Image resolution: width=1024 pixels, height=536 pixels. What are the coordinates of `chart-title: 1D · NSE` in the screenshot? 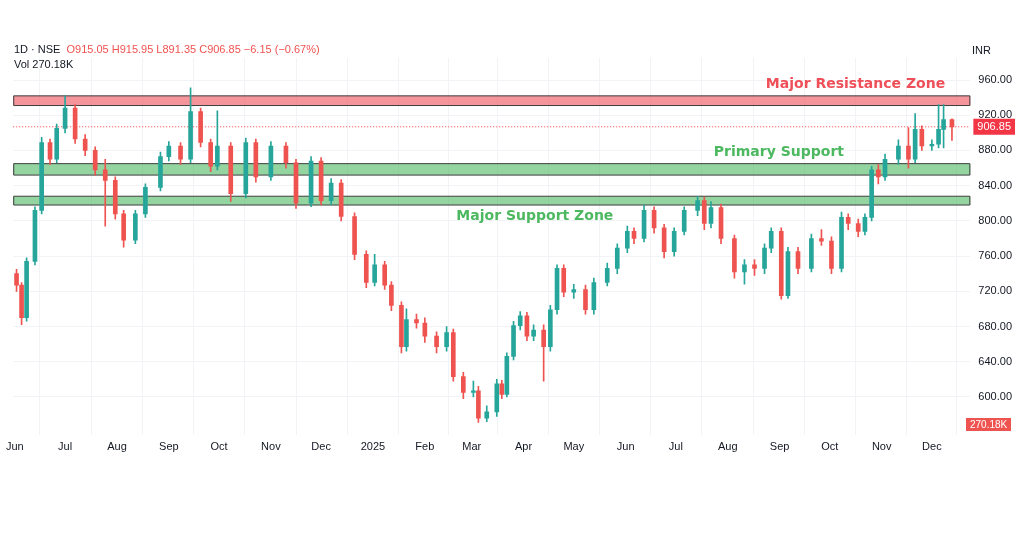 It's located at (37, 49).